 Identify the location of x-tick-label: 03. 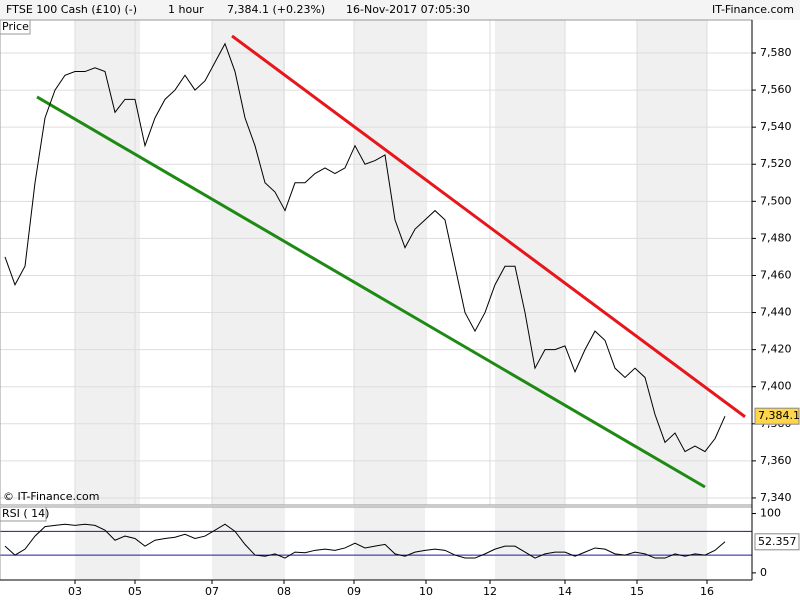
(75, 591).